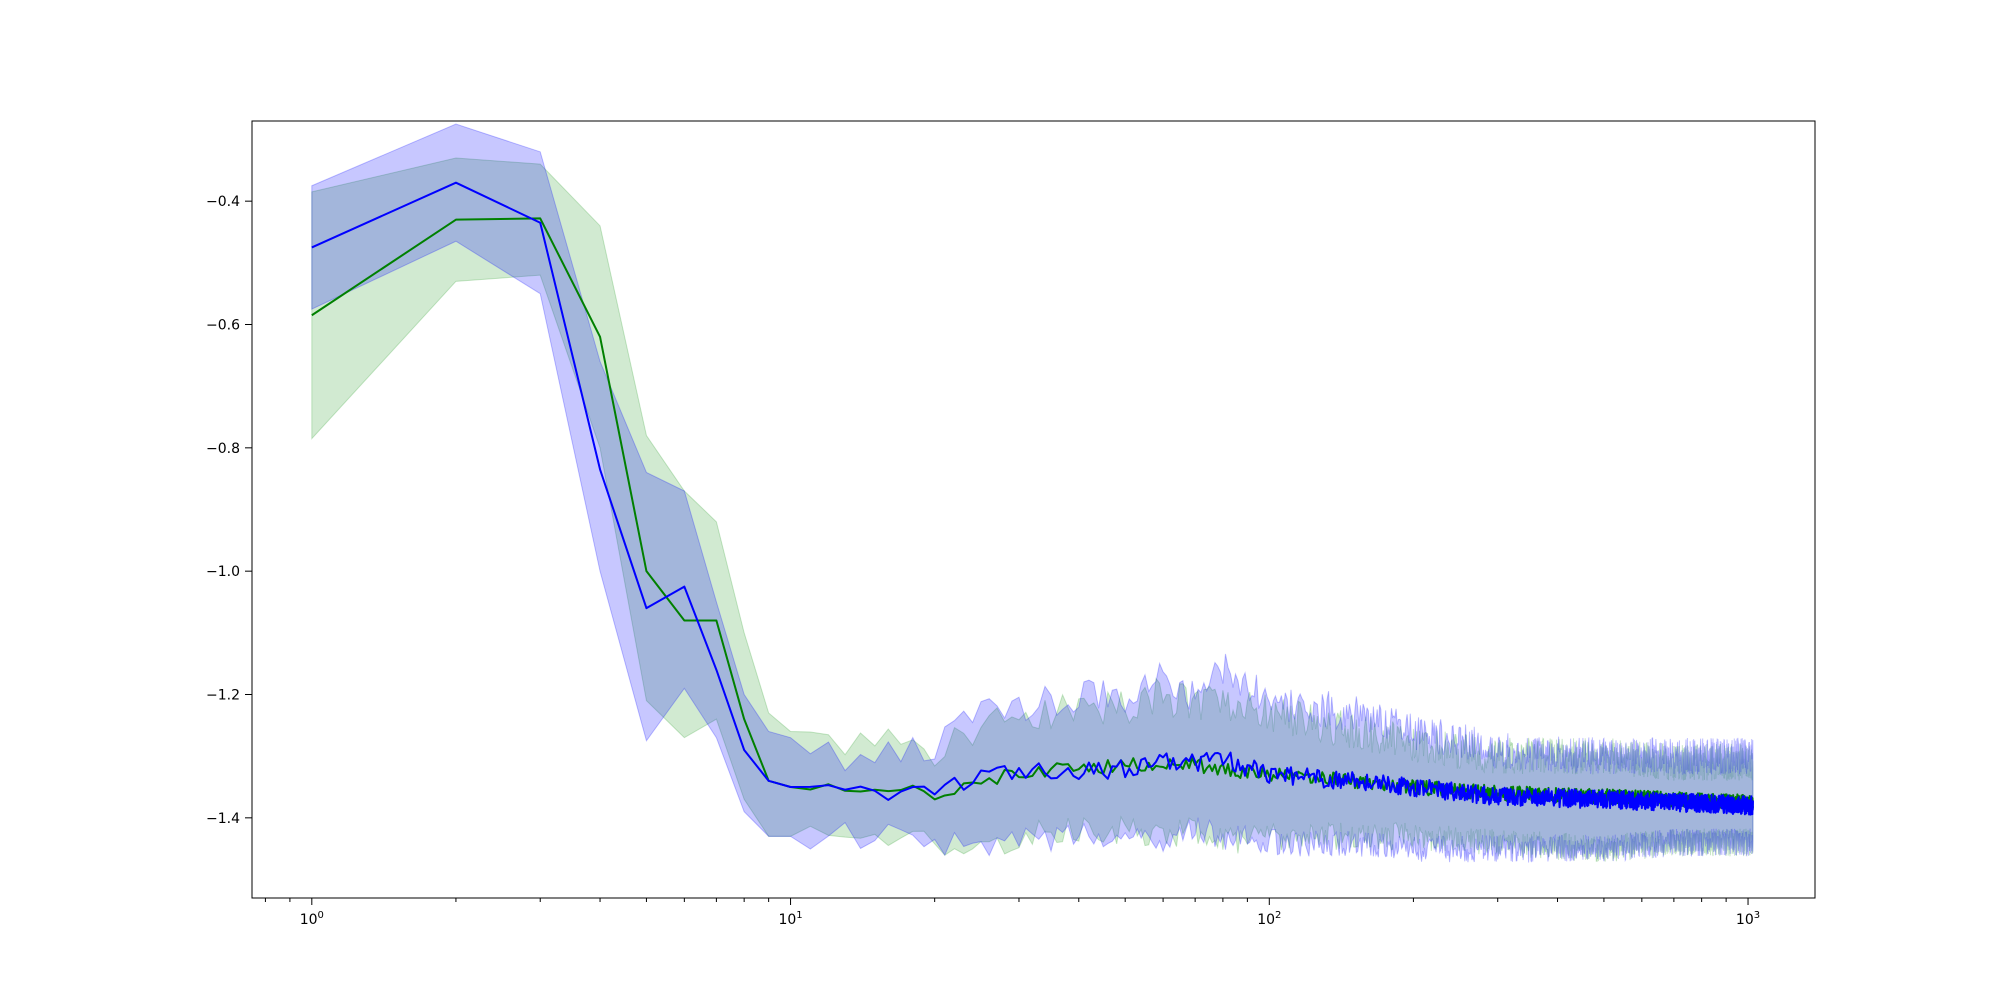 The image size is (2000, 1000). I want to click on y-tick-label: −0.6, so click(223, 326).